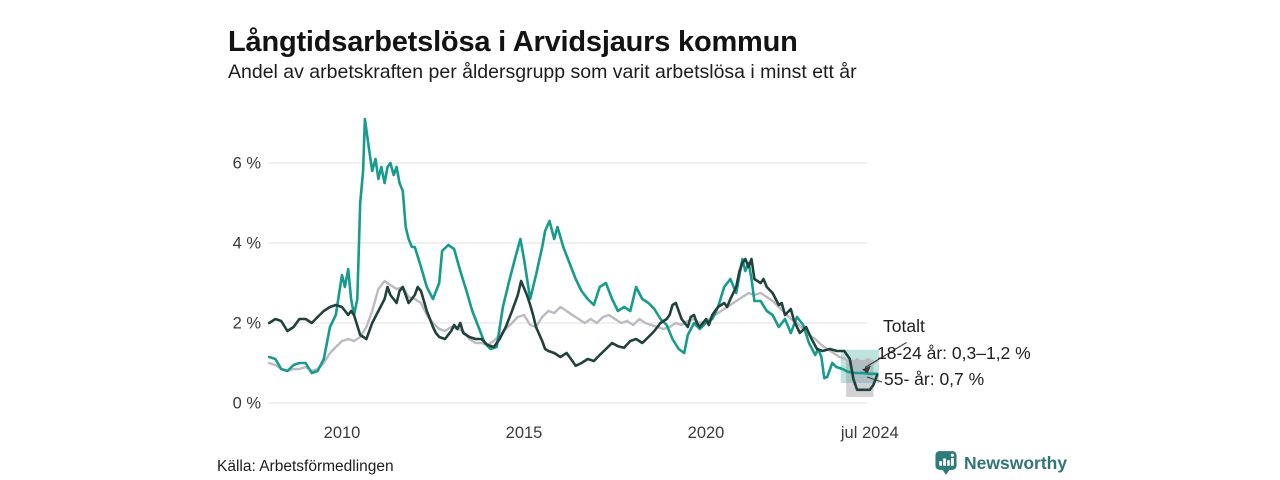 This screenshot has height=480, width=1280. I want to click on x-tick-label: 2015, so click(524, 433).